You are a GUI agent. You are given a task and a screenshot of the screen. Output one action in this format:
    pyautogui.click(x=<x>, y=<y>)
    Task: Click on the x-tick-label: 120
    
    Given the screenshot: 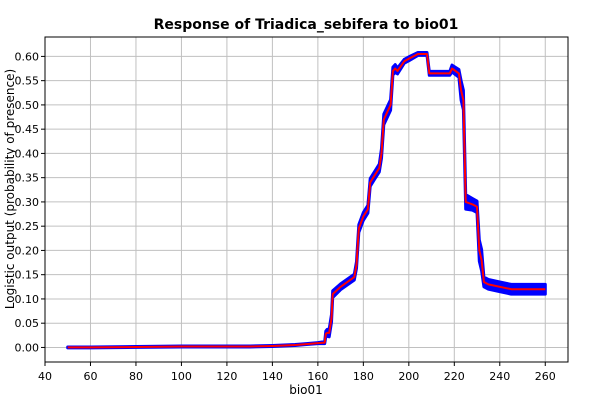 What is the action you would take?
    pyautogui.click(x=226, y=376)
    